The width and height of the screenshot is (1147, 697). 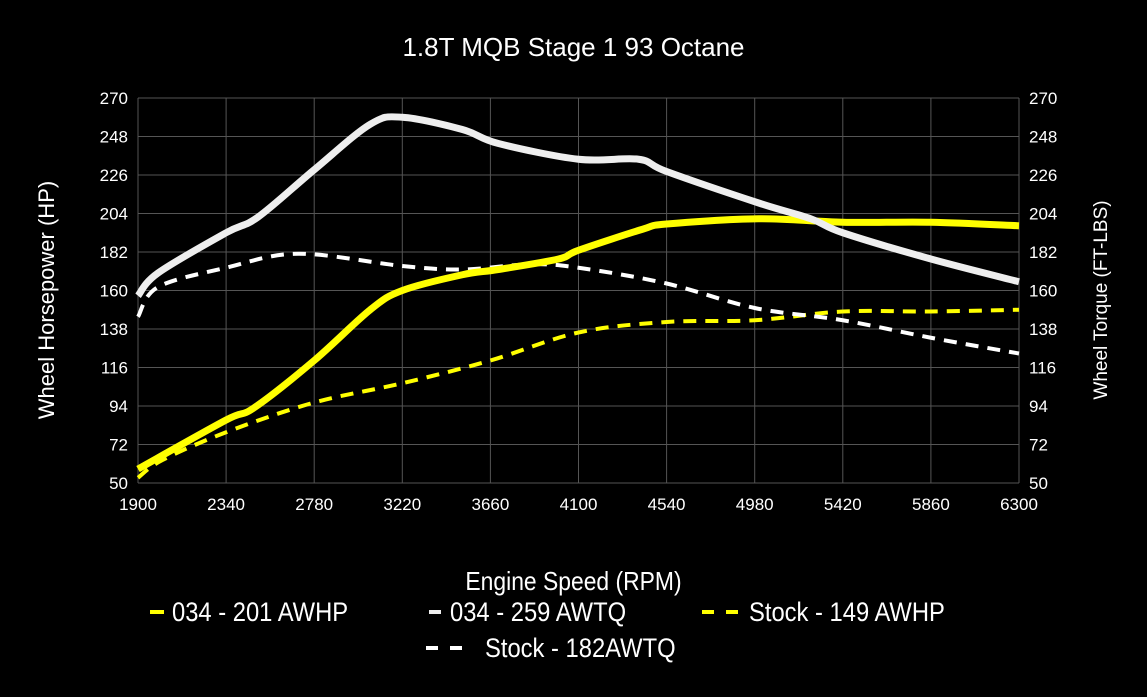 I want to click on y-tick-label-left: 50, so click(x=118, y=483).